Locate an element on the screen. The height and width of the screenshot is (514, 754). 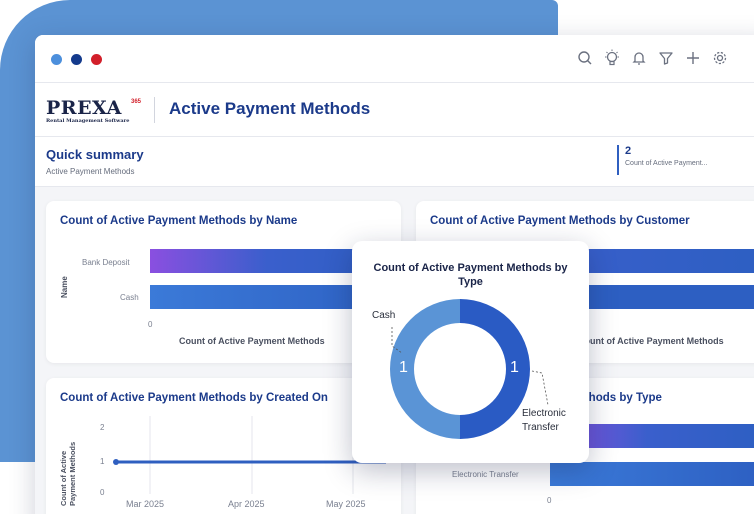
gear-icon is located at coordinates (720, 58).